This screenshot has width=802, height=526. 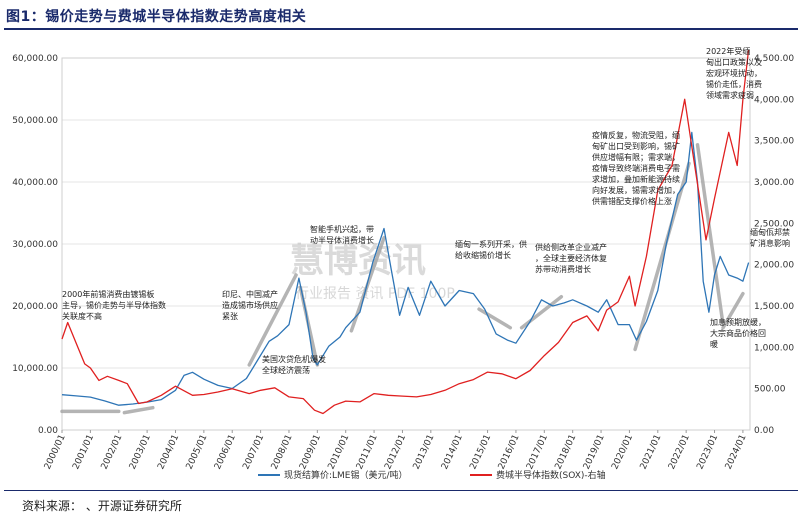 I want to click on x-tick-label: 2004/01, so click(x=168, y=452).